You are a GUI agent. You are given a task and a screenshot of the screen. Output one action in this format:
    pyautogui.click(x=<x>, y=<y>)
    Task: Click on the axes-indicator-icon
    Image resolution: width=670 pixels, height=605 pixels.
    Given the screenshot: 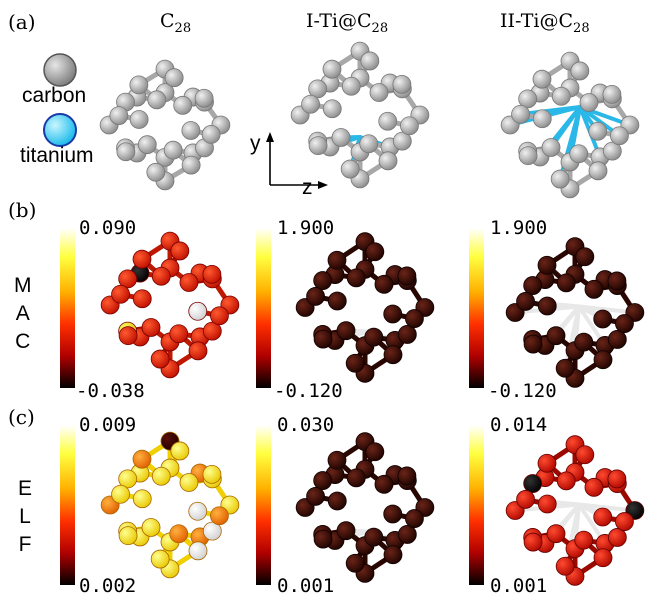 What is the action you would take?
    pyautogui.click(x=297, y=160)
    